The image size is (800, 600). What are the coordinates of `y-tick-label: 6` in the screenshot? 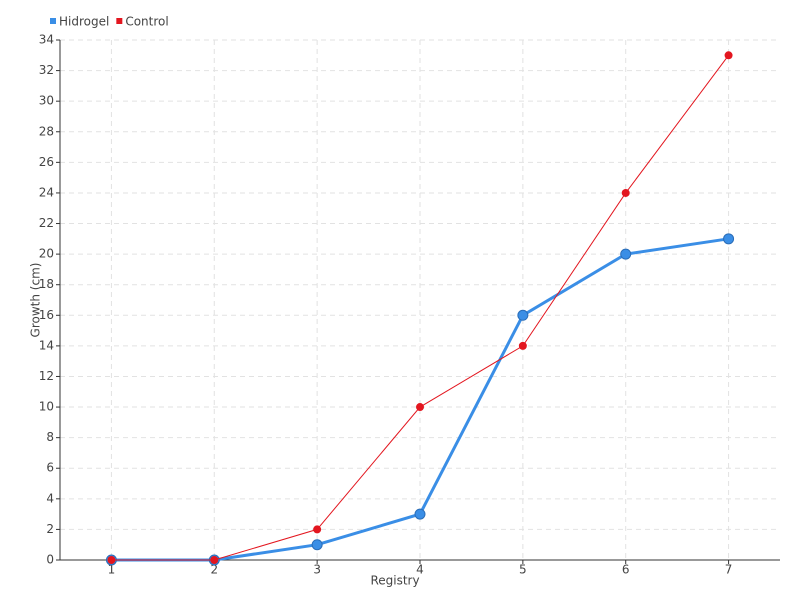 It's located at (50, 468).